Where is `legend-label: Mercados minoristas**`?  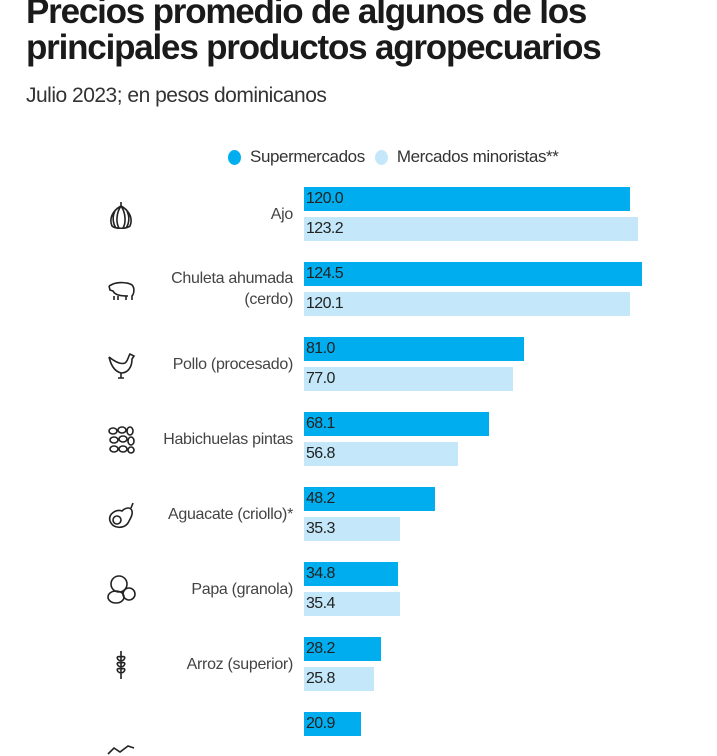
legend-label: Mercados minoristas** is located at coordinates (477, 156).